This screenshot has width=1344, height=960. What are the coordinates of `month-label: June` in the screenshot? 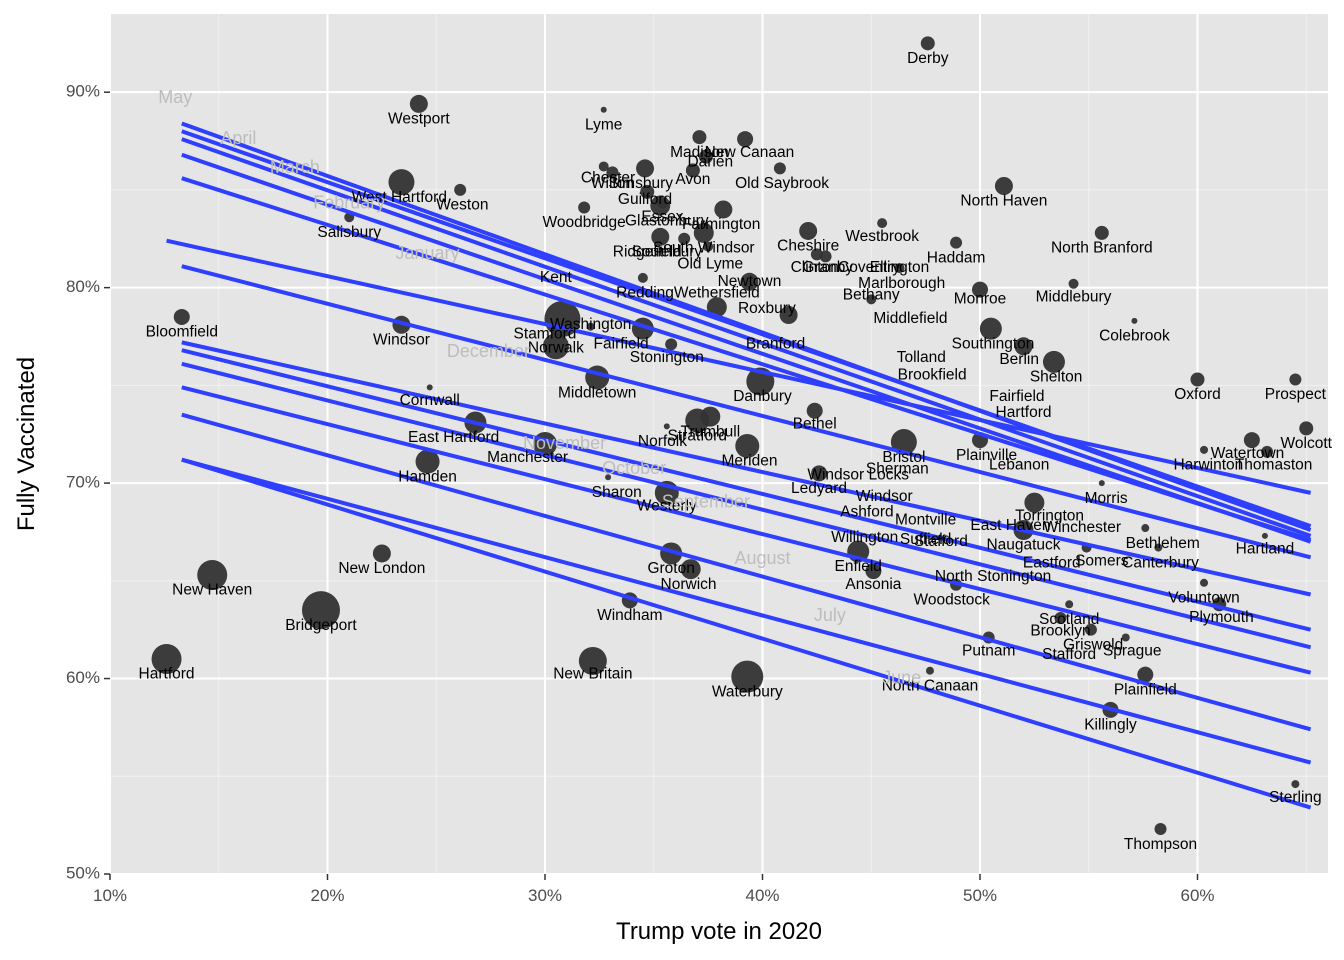 It's located at (901, 677).